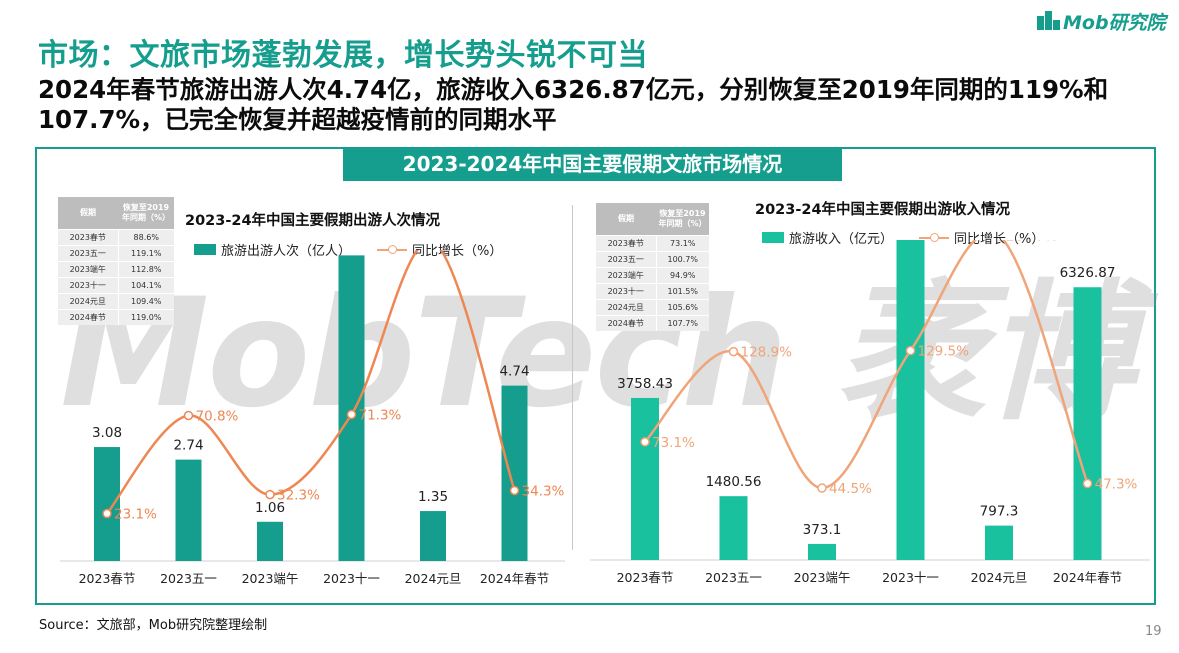  I want to click on chart-title-visitors: 2023-24年中国主要假期出游人次情况, so click(313, 221).